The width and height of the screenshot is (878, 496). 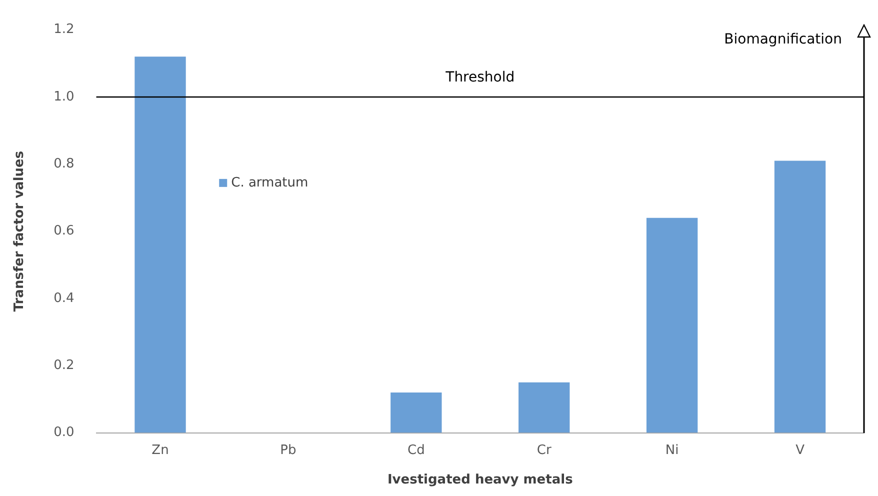 What do you see at coordinates (64, 298) in the screenshot?
I see `y-tick-label: 0.4` at bounding box center [64, 298].